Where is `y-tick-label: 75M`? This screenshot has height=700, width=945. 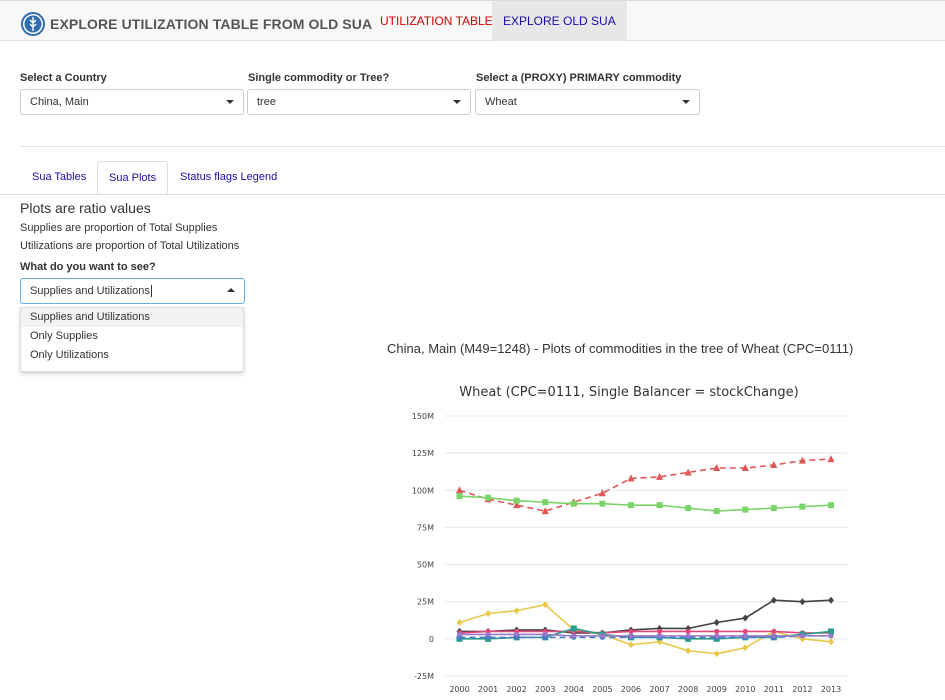
y-tick-label: 75M is located at coordinates (425, 527).